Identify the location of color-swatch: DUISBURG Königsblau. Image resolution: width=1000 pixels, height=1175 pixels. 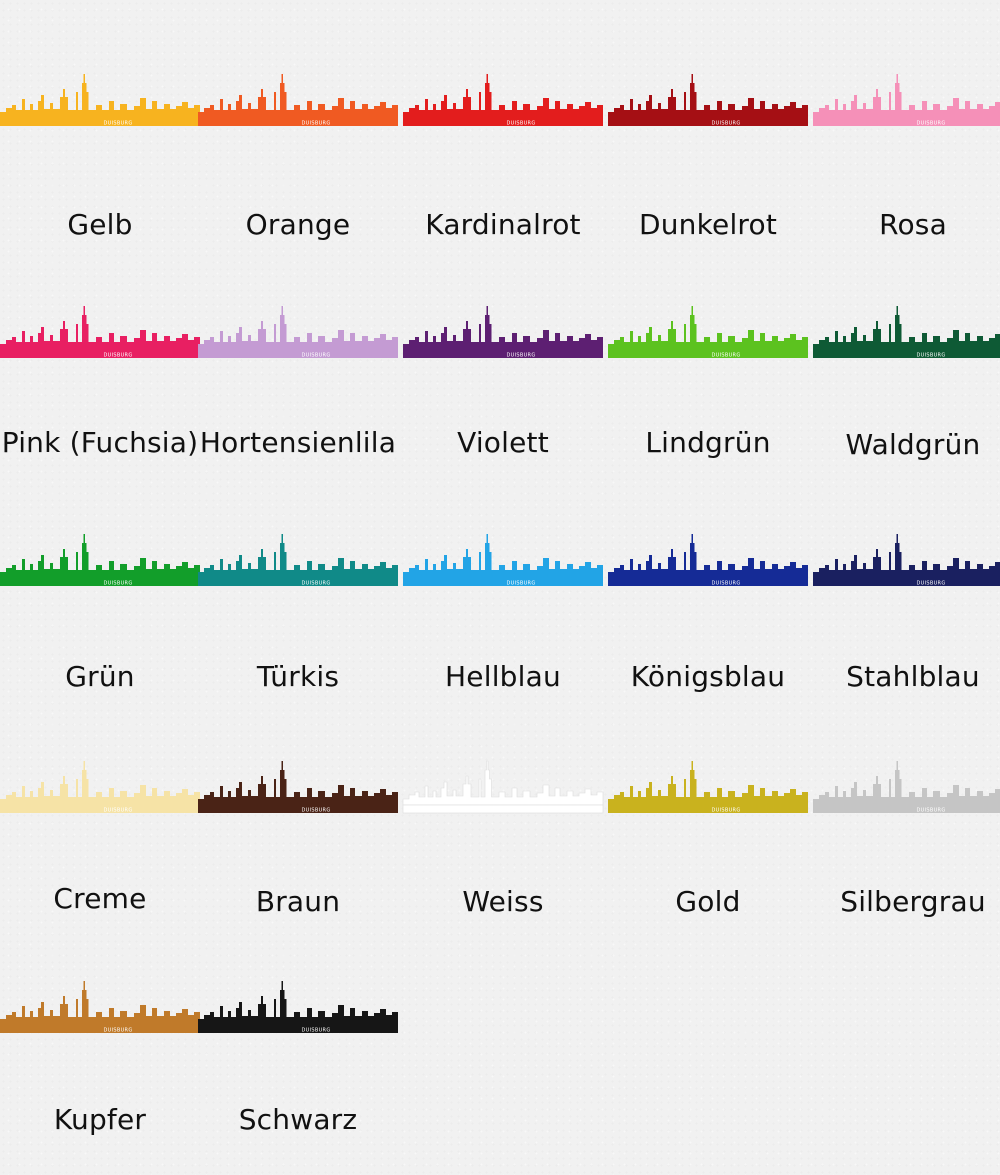
(708, 628).